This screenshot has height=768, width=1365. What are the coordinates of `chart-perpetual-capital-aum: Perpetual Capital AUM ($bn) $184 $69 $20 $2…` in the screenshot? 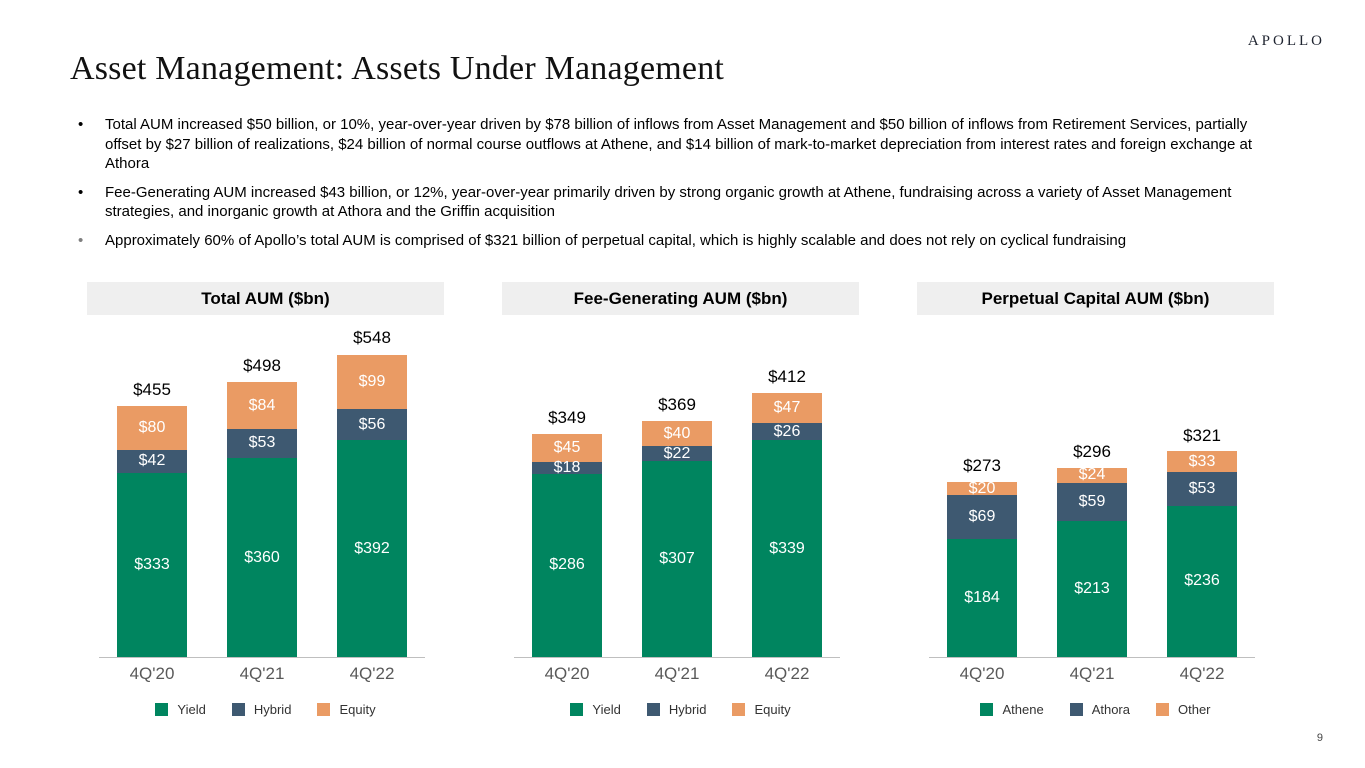 It's located at (1095, 499).